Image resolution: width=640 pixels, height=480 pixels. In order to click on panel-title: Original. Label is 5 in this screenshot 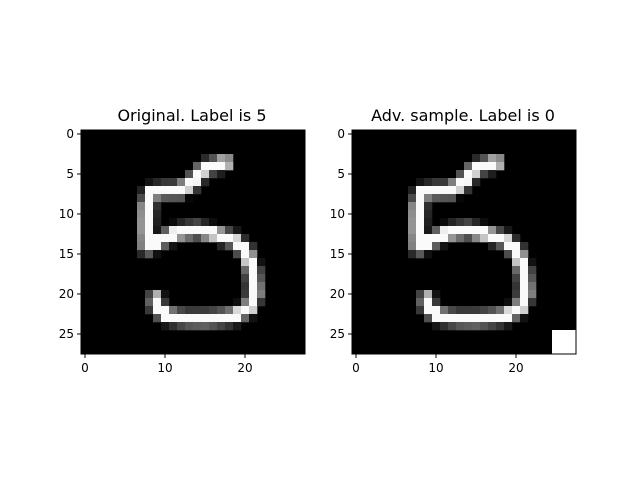, I will do `click(191, 115)`.